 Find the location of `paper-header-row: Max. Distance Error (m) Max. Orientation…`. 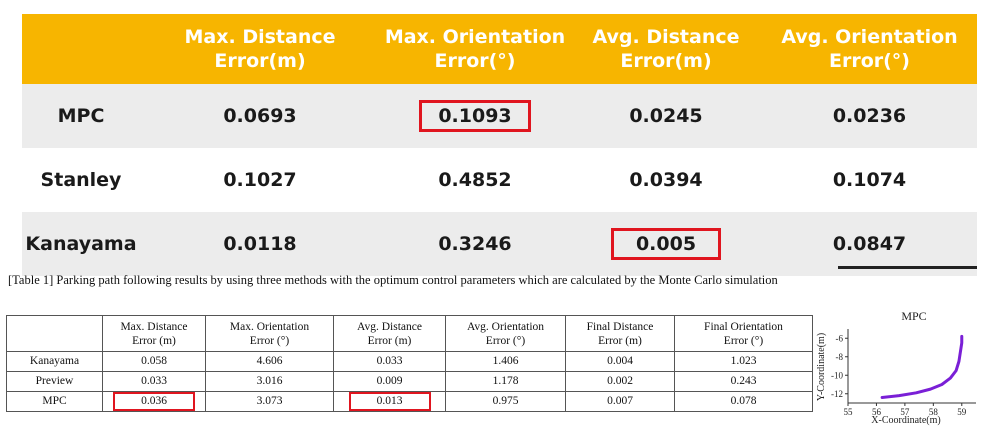

paper-header-row: Max. Distance Error (m) Max. Orientation… is located at coordinates (409, 333).